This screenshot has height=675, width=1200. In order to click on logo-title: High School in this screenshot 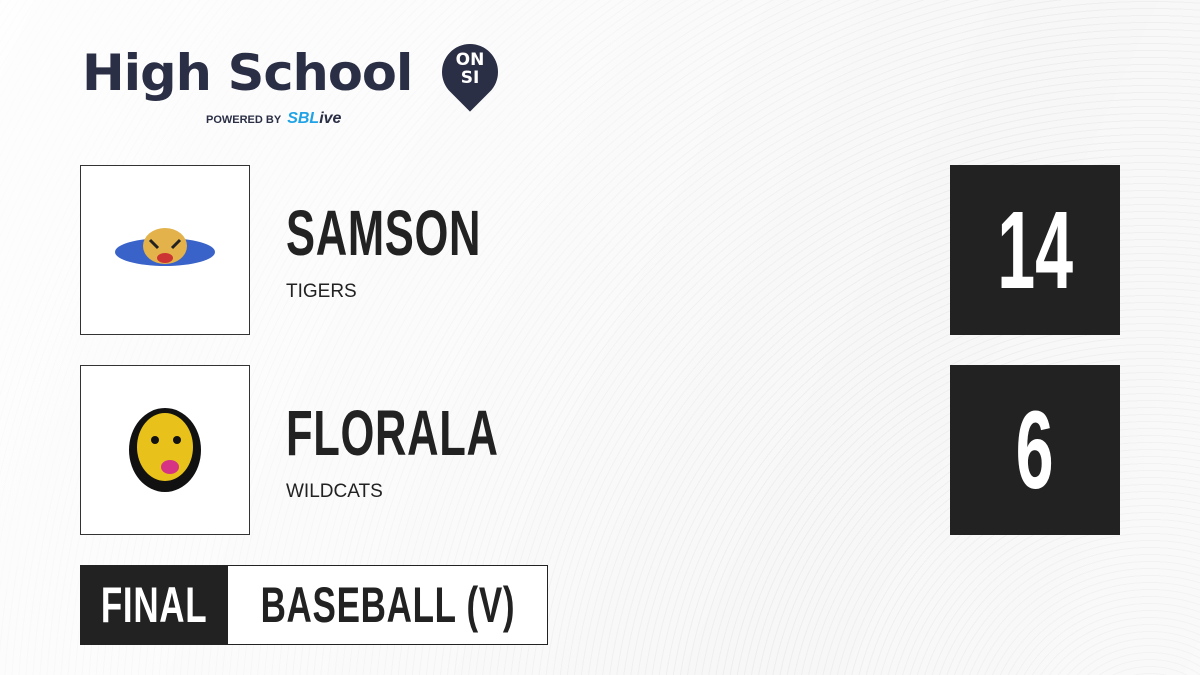, I will do `click(247, 73)`.